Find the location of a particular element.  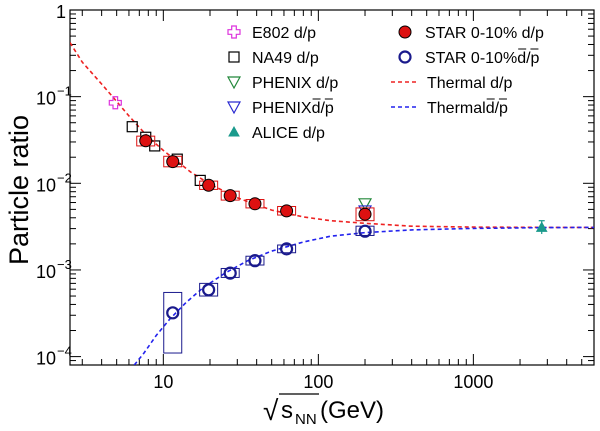

legend-label: PHENIX d/p is located at coordinates (295, 83).